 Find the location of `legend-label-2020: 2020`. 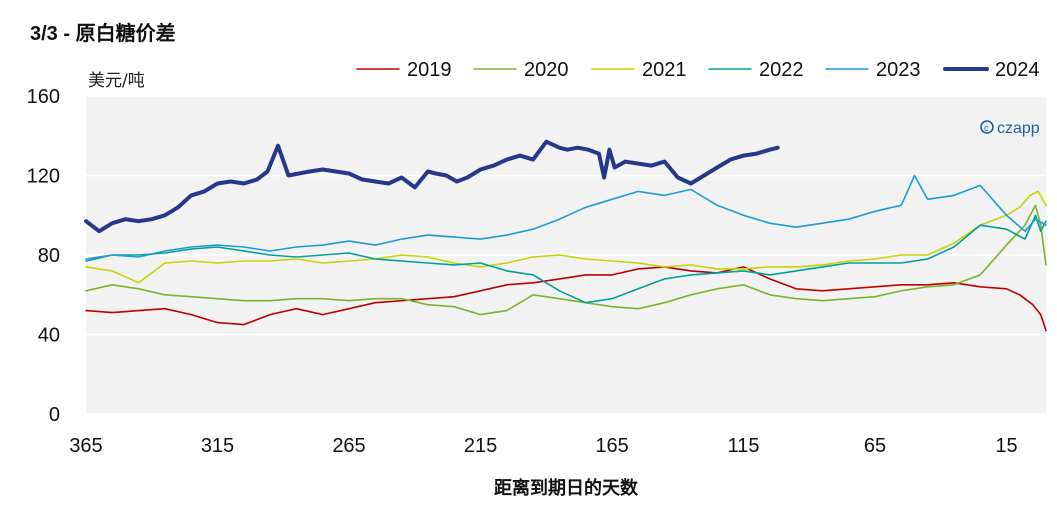

legend-label-2020: 2020 is located at coordinates (546, 70).